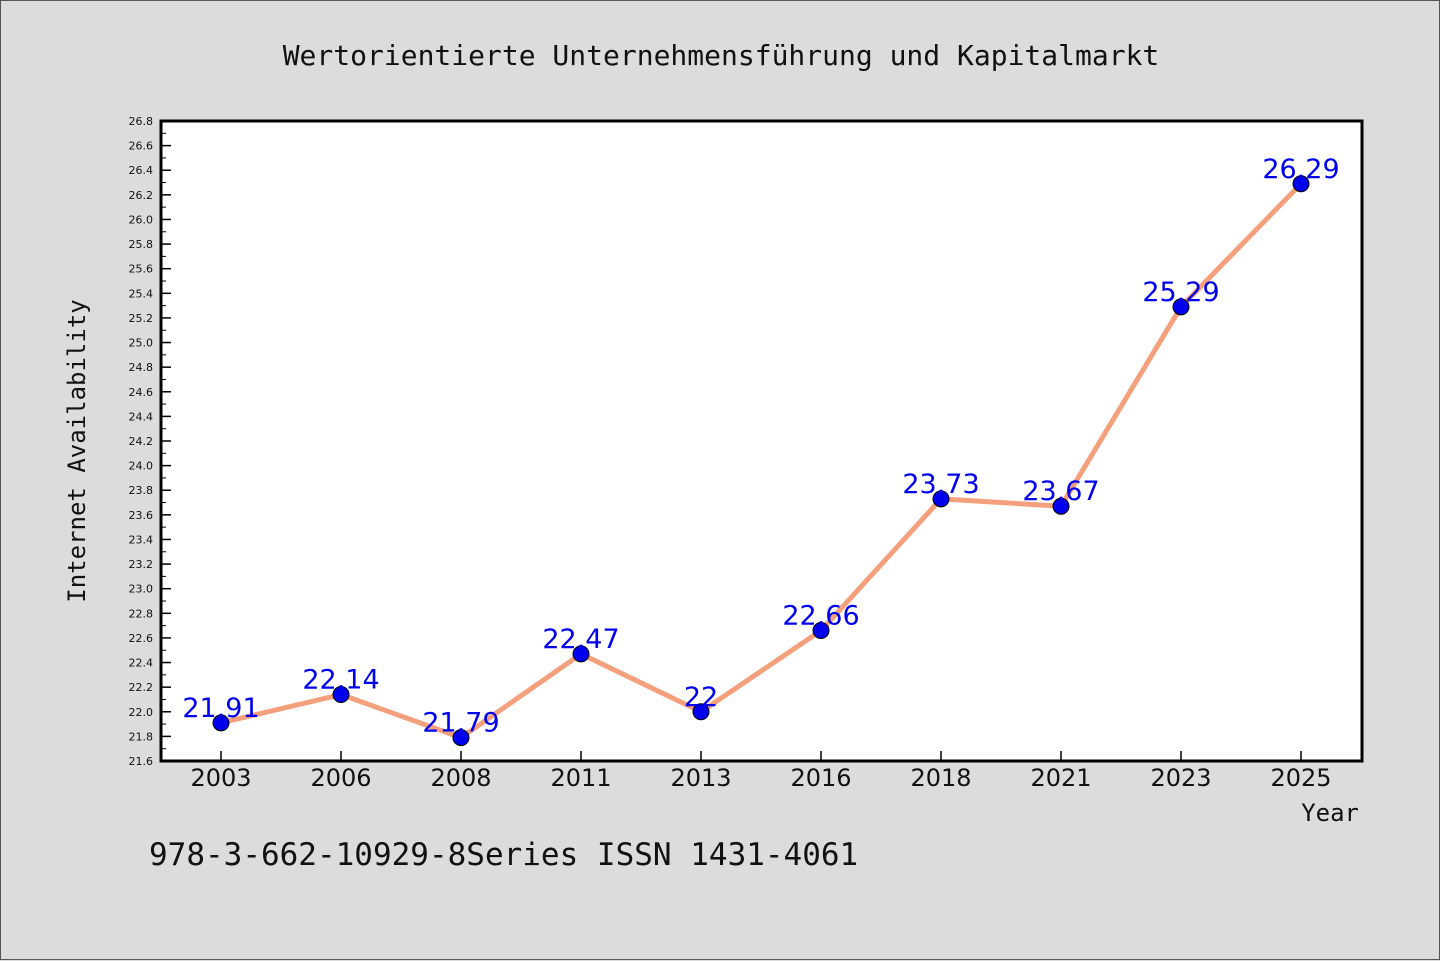  Describe the element at coordinates (141, 589) in the screenshot. I see `y-tick-label: 23.0` at that location.